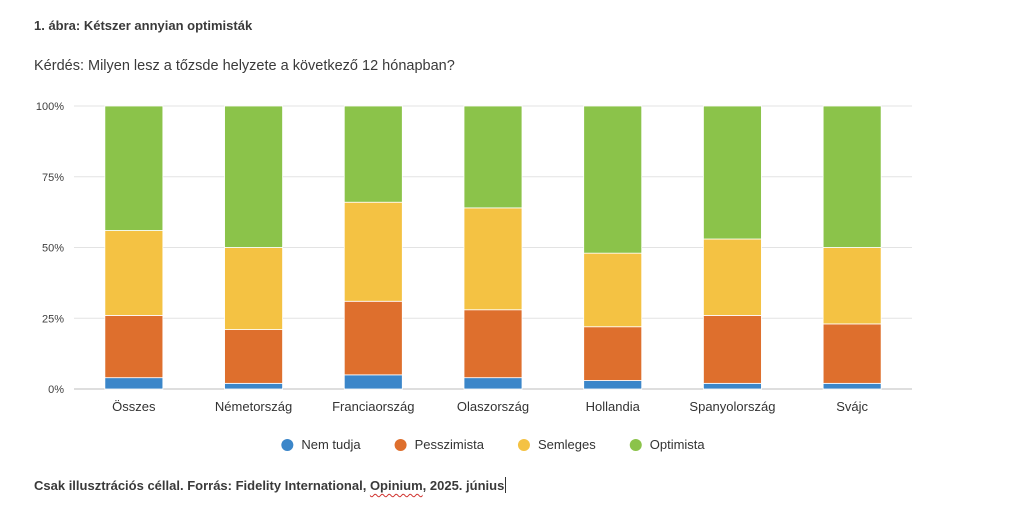 The height and width of the screenshot is (506, 1024). What do you see at coordinates (506, 485) in the screenshot?
I see `text-caret` at bounding box center [506, 485].